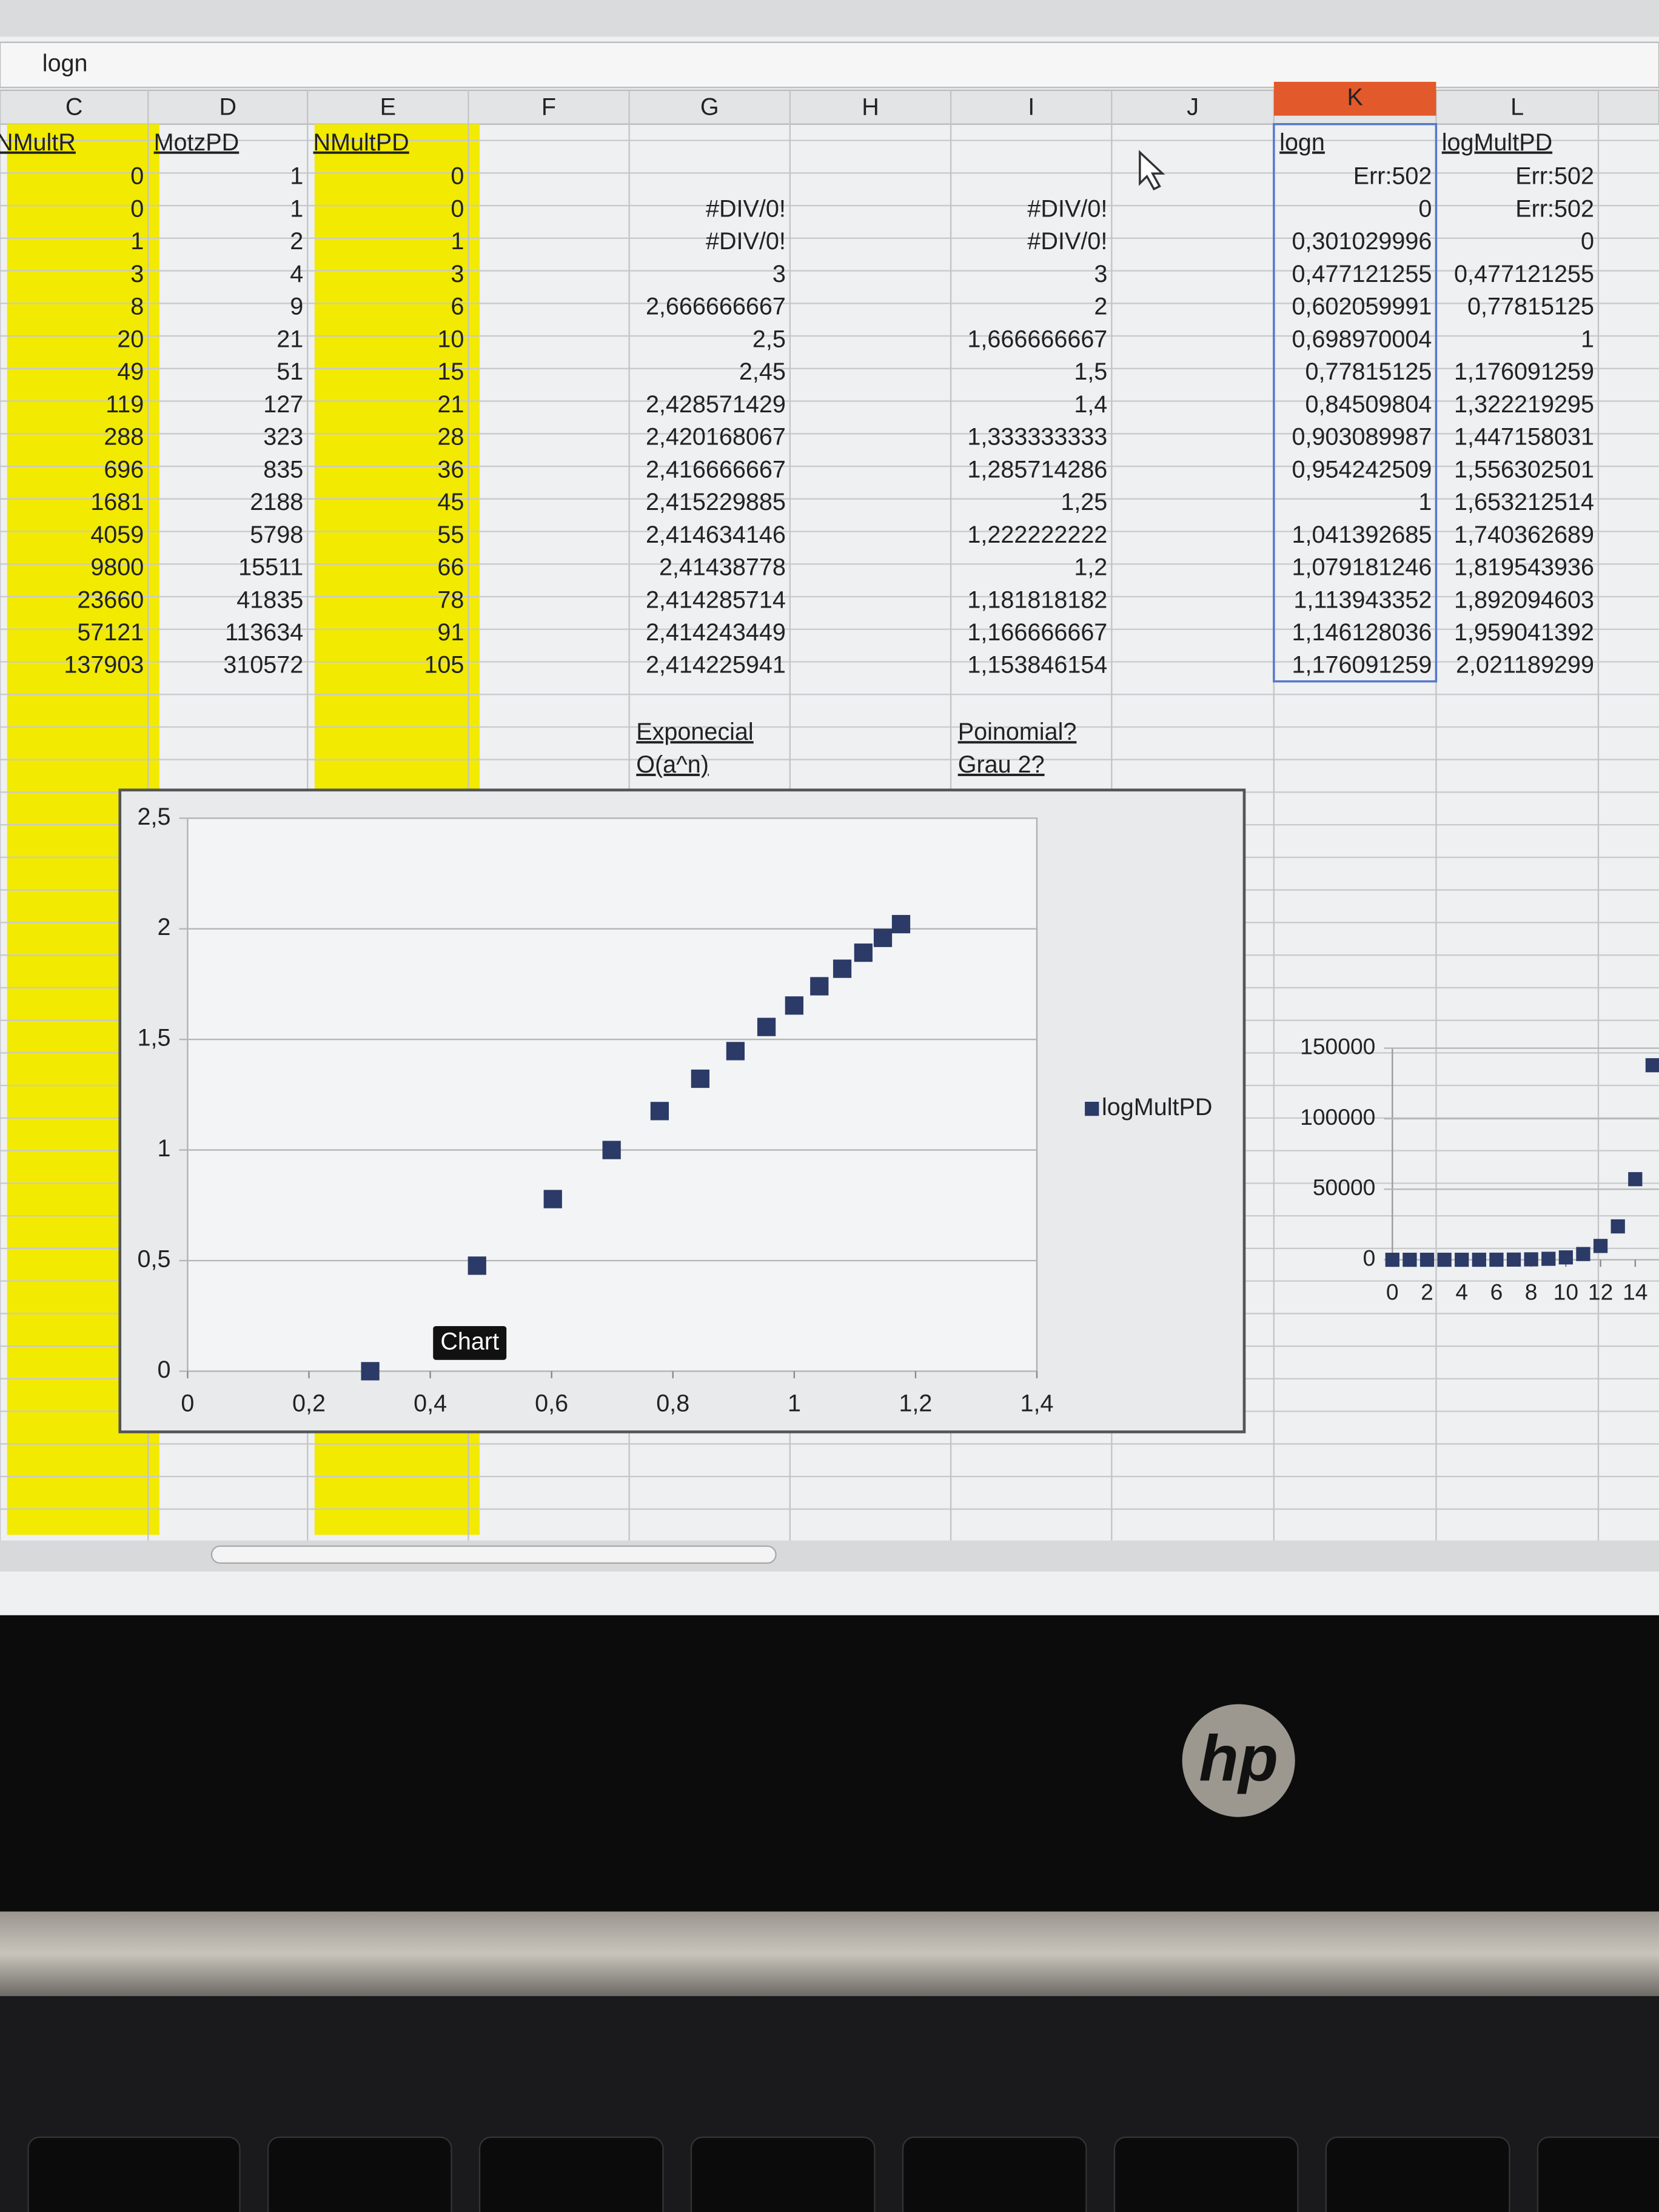 This screenshot has height=2212, width=1659. What do you see at coordinates (1090, 372) in the screenshot?
I see `cell: 1,5` at bounding box center [1090, 372].